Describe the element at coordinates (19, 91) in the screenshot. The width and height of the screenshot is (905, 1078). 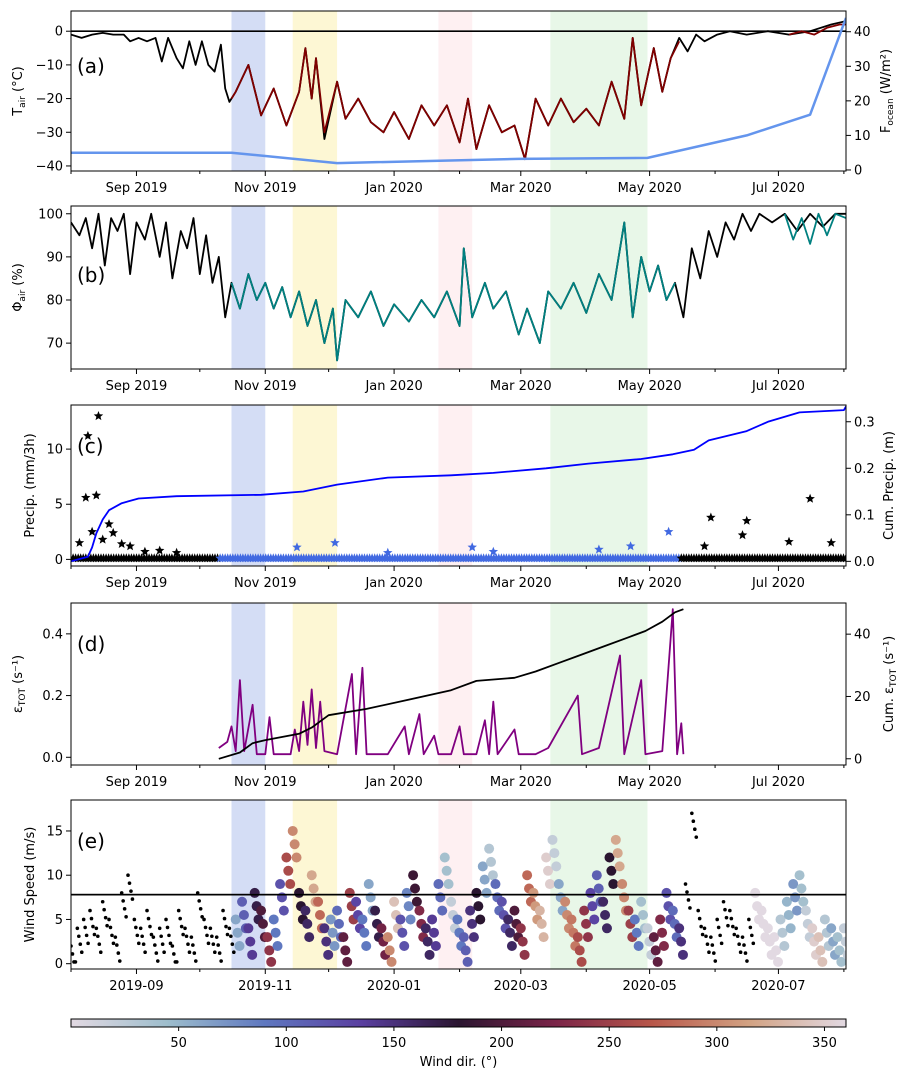
I see `ylabel: Tair (°C)` at that location.